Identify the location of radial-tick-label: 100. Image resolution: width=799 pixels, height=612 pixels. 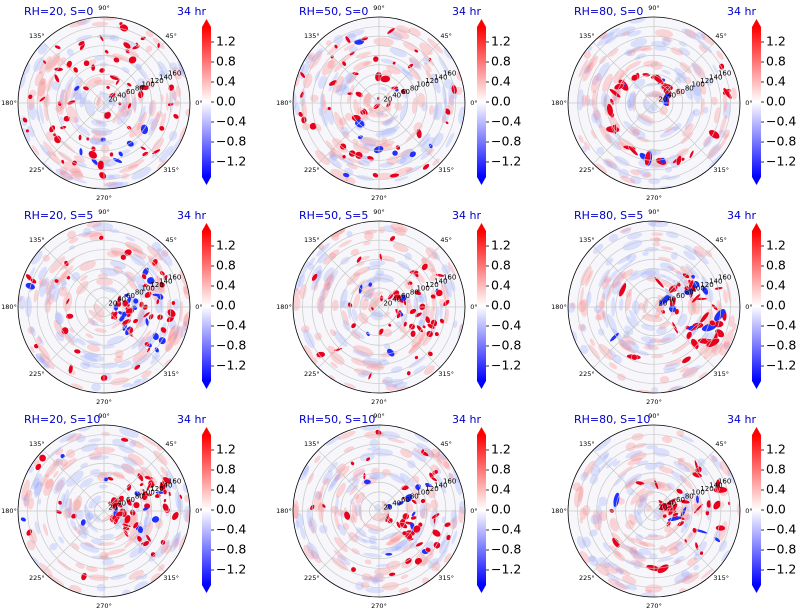
(422, 493).